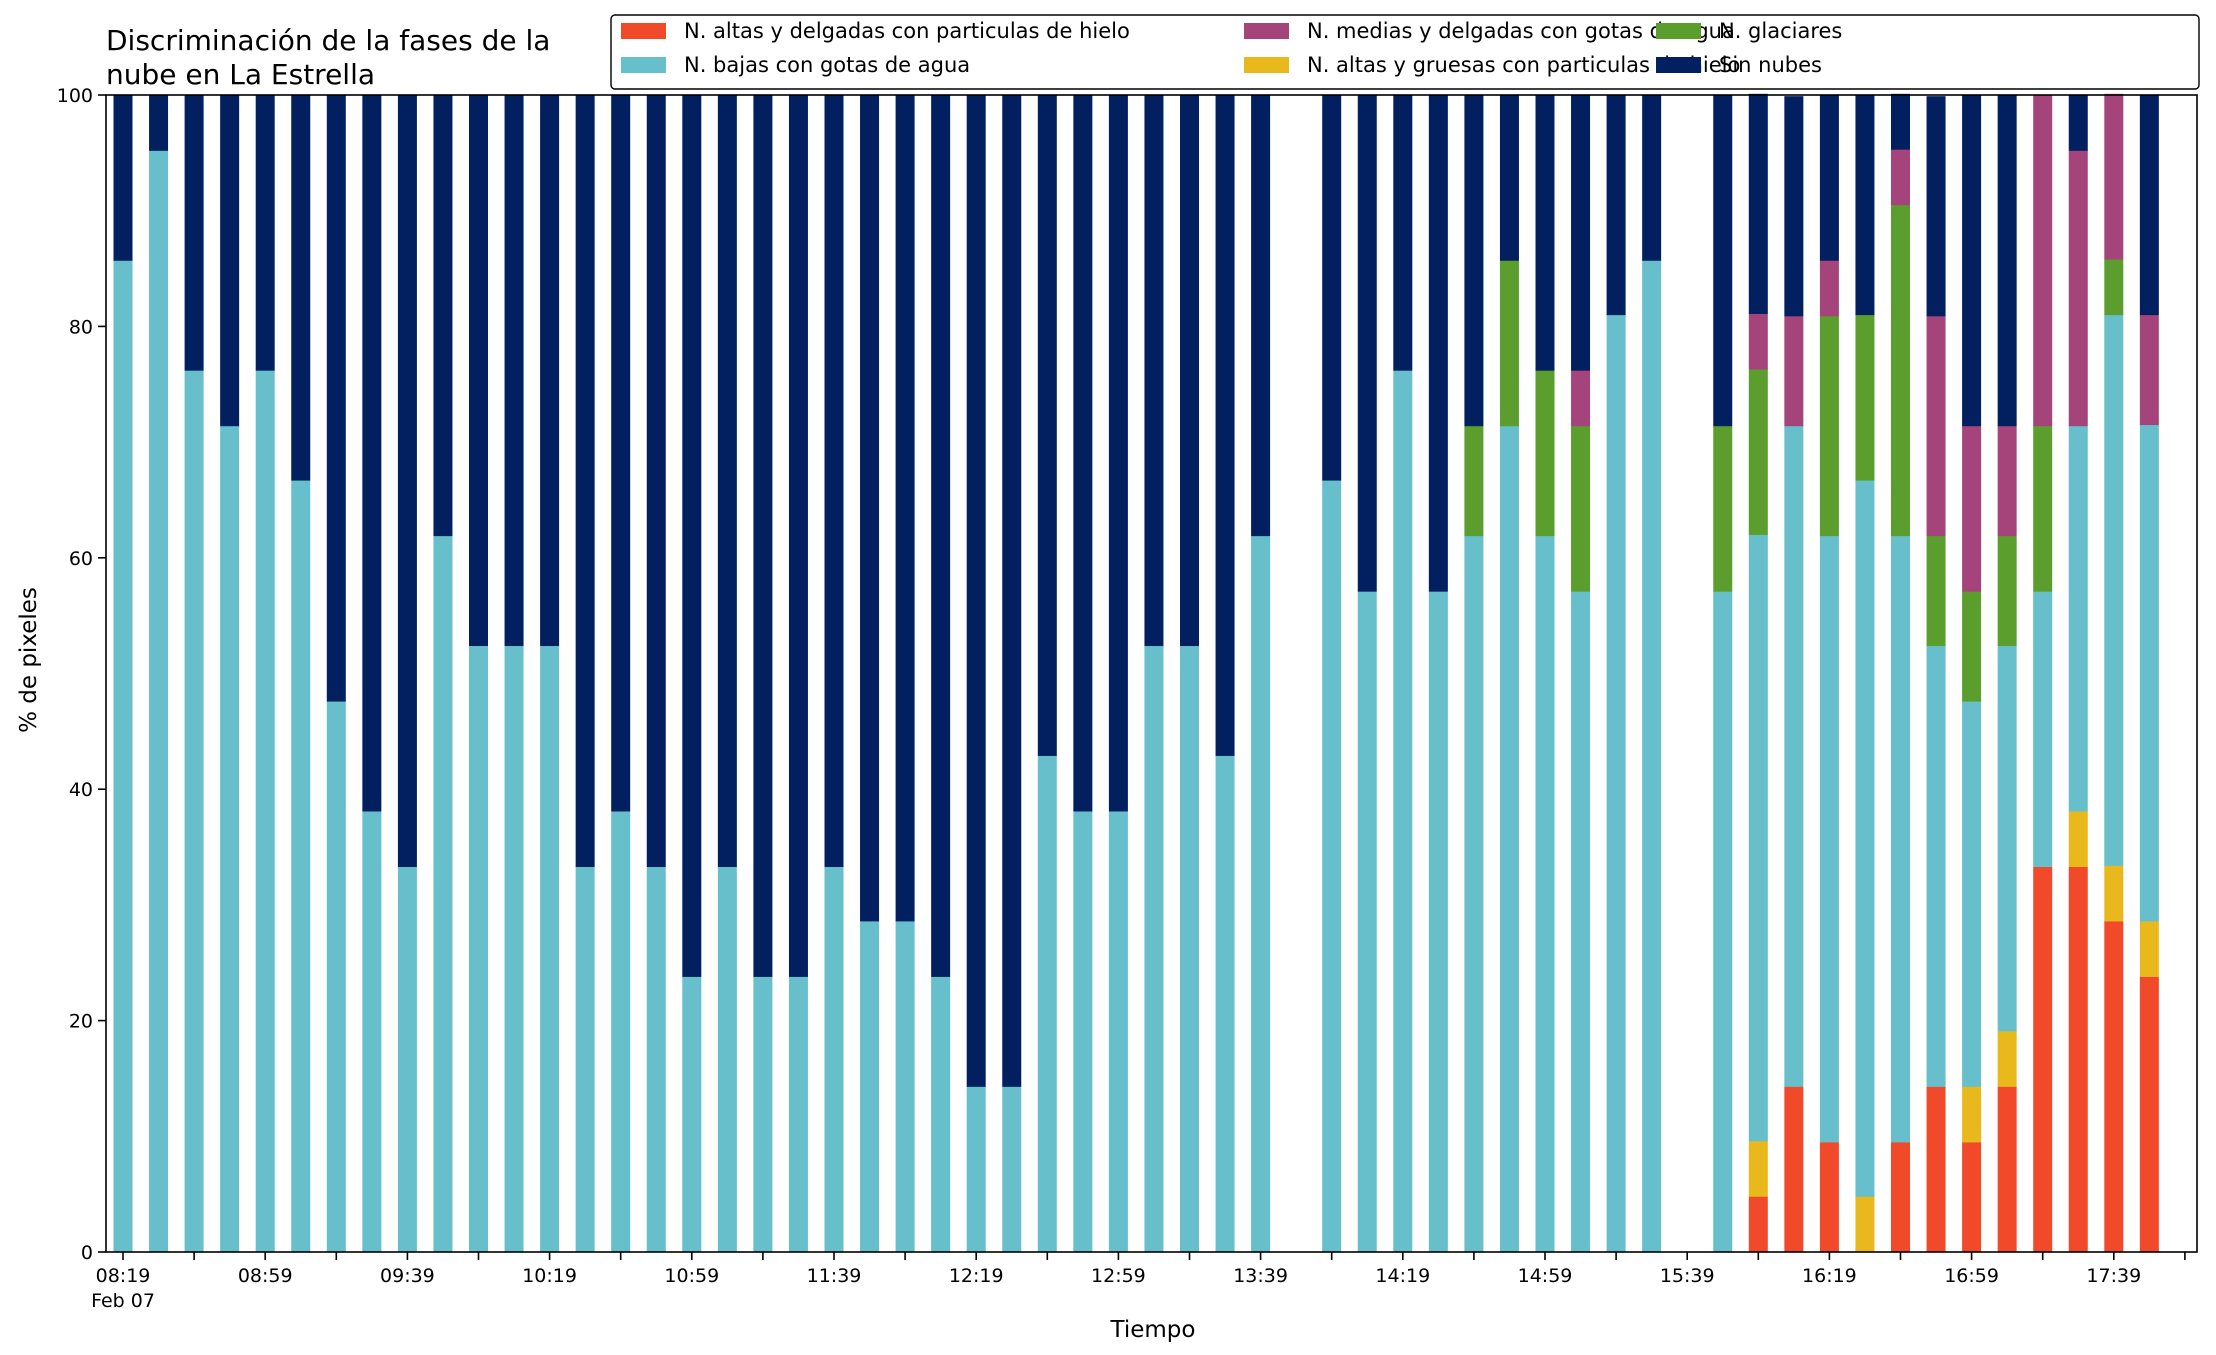 The height and width of the screenshot is (1355, 2216). Describe the element at coordinates (81, 674) in the screenshot. I see `y-axis: 0 20 40 60 80 100` at that location.